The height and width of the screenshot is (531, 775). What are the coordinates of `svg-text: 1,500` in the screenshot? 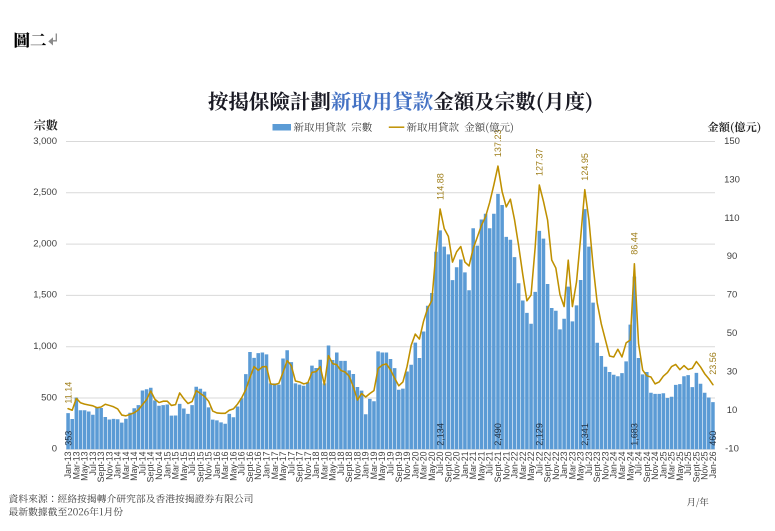 It's located at (45, 295).